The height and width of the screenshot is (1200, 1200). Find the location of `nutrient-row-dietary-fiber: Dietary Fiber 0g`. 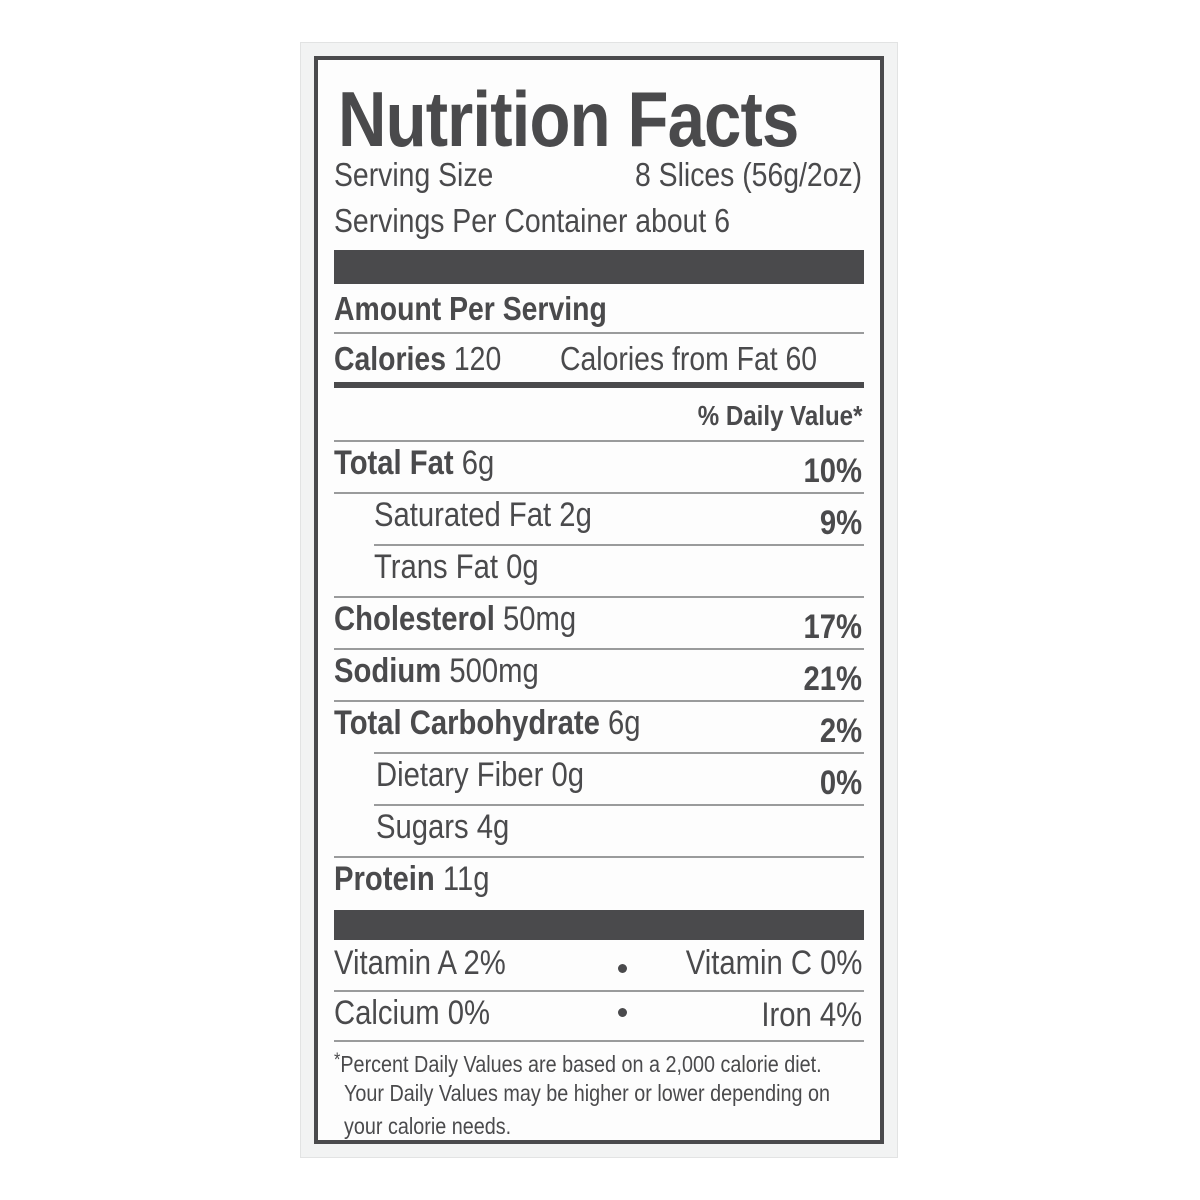

nutrient-row-dietary-fiber: Dietary Fiber 0g is located at coordinates (480, 775).